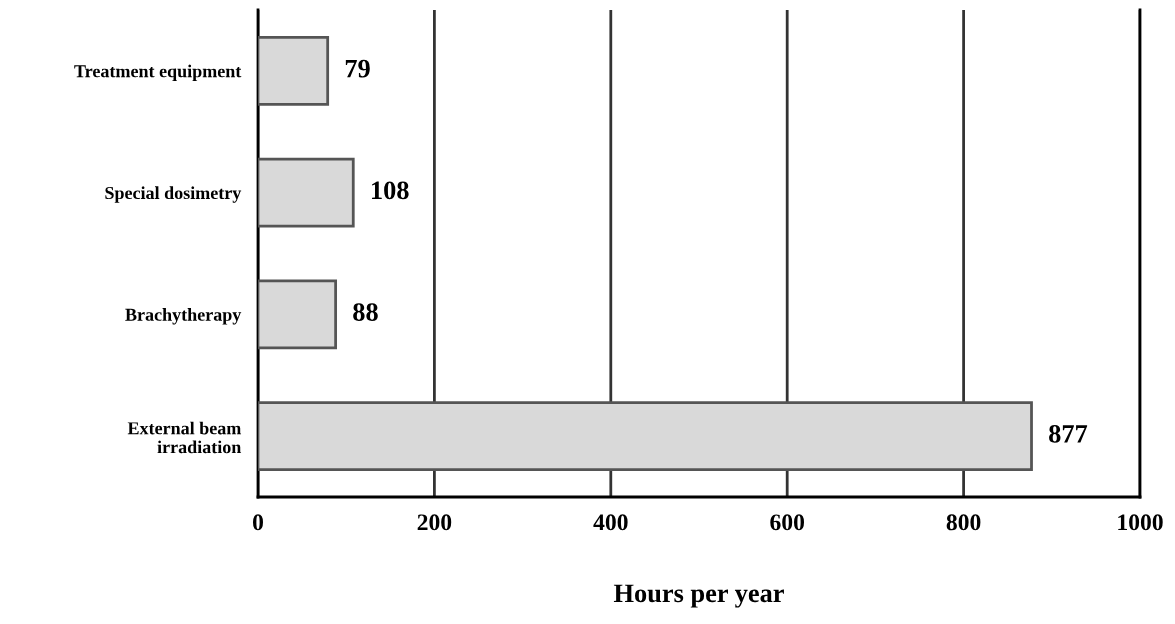  What do you see at coordinates (963, 522) in the screenshot?
I see `x-tick-label: 800` at bounding box center [963, 522].